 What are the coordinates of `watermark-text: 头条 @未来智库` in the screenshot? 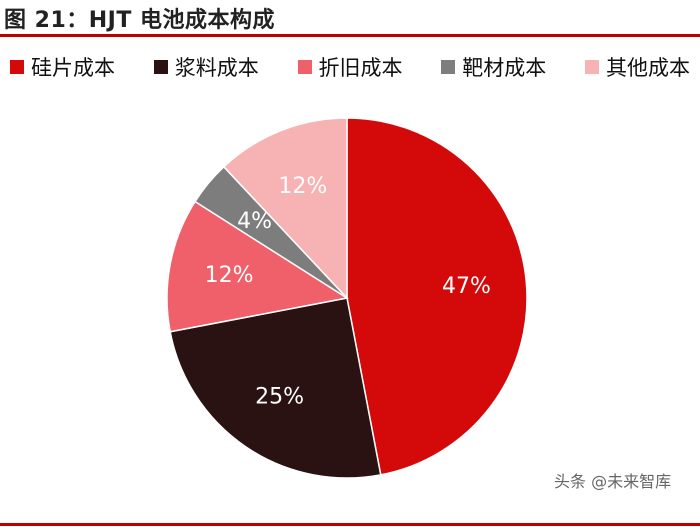 It's located at (613, 481).